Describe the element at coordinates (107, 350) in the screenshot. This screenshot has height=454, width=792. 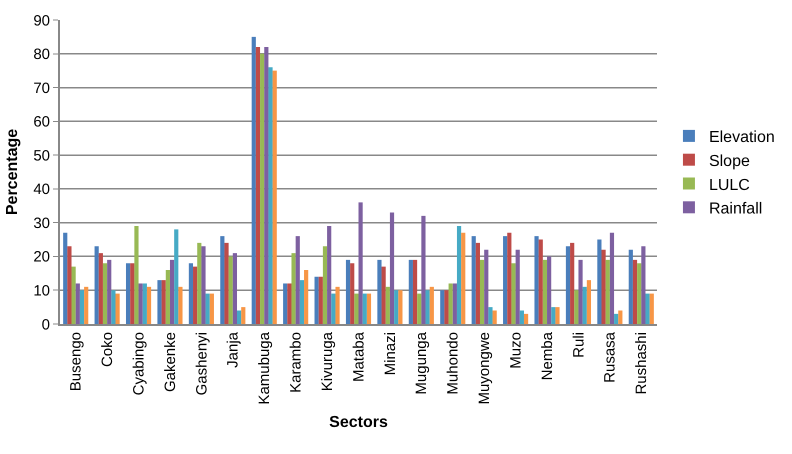
I see `x-tick-label: Coko` at that location.